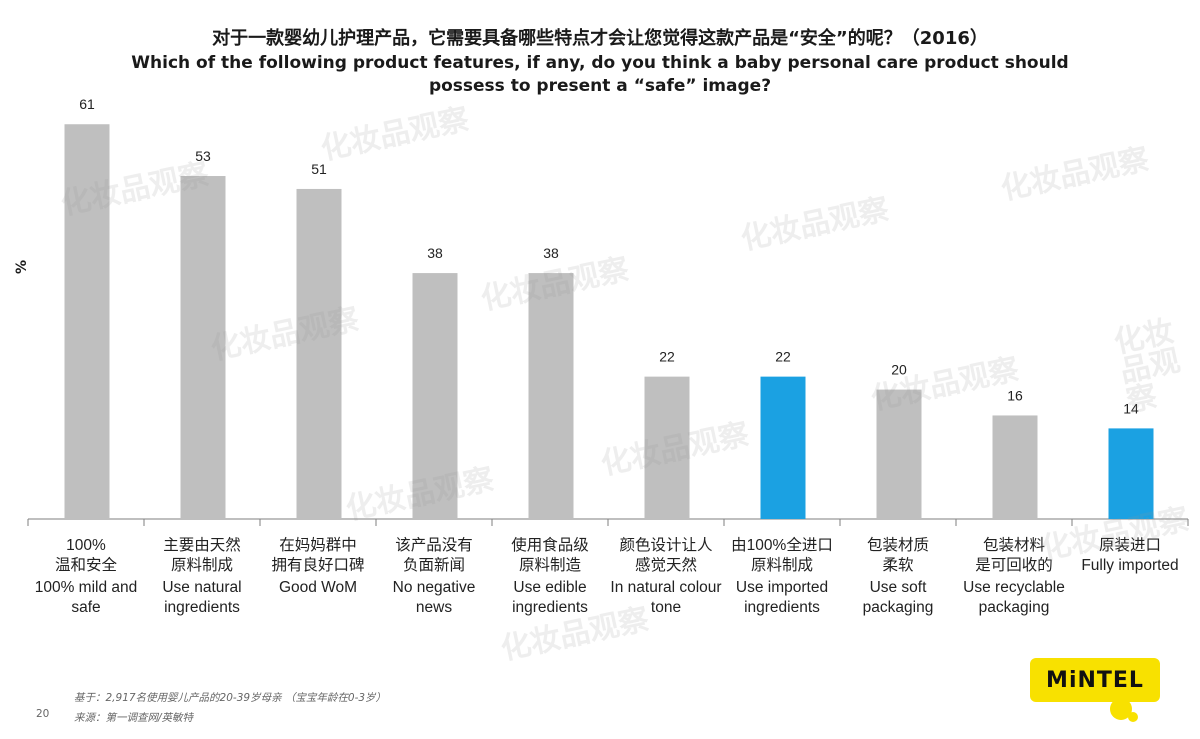  Describe the element at coordinates (1130, 556) in the screenshot. I see `category-label: 原装进口 Fully imported` at that location.